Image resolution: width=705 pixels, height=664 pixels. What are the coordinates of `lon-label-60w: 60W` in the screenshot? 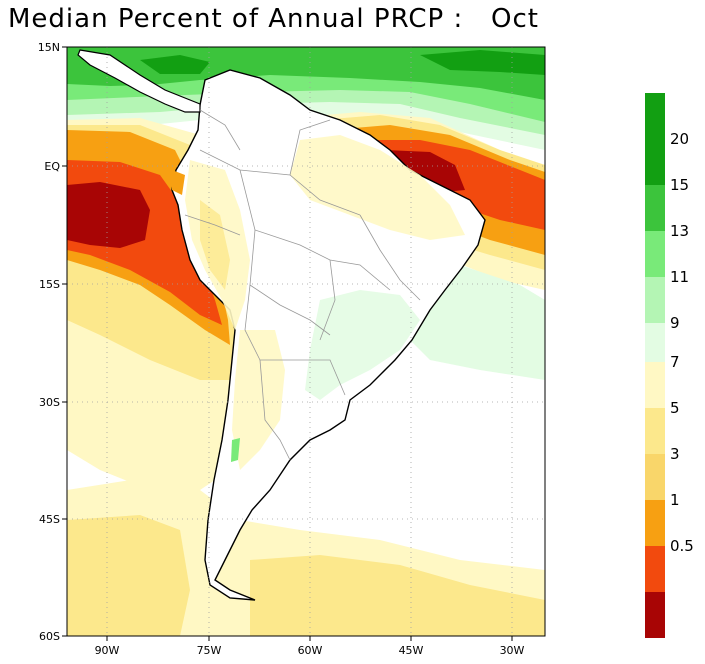 It's located at (310, 650).